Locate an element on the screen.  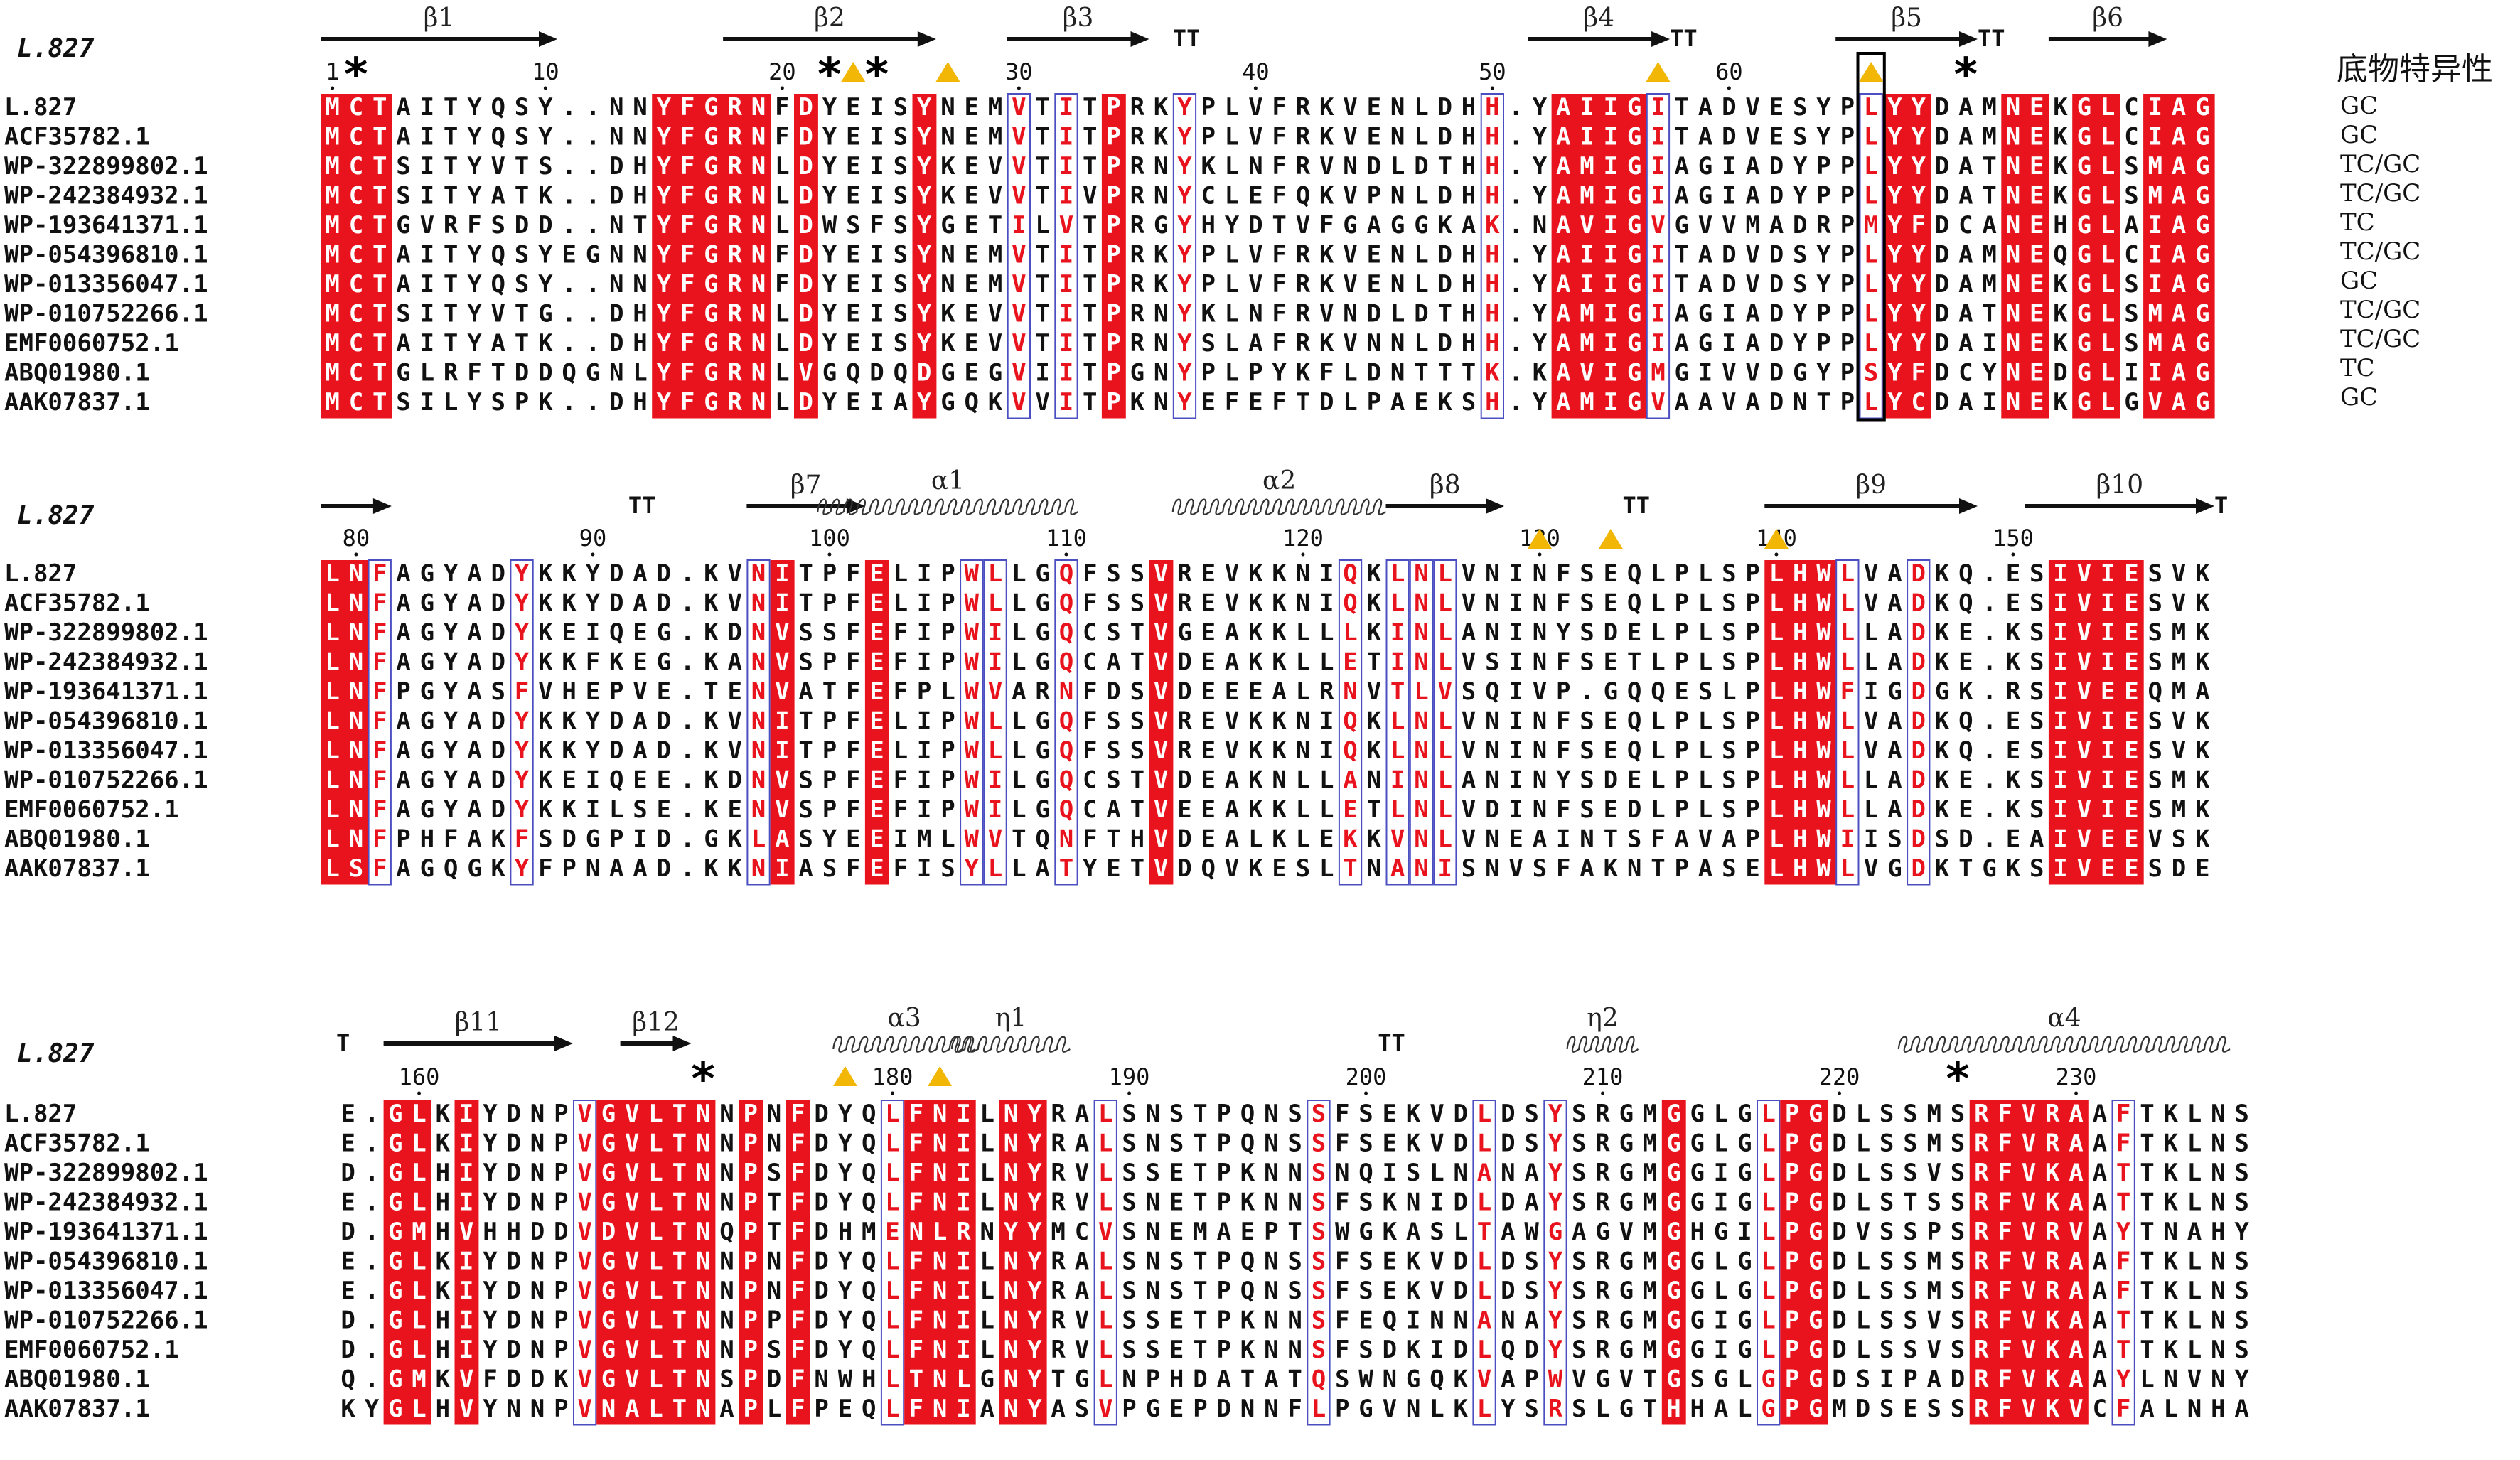
helix-label: η2 is located at coordinates (1602, 1018).